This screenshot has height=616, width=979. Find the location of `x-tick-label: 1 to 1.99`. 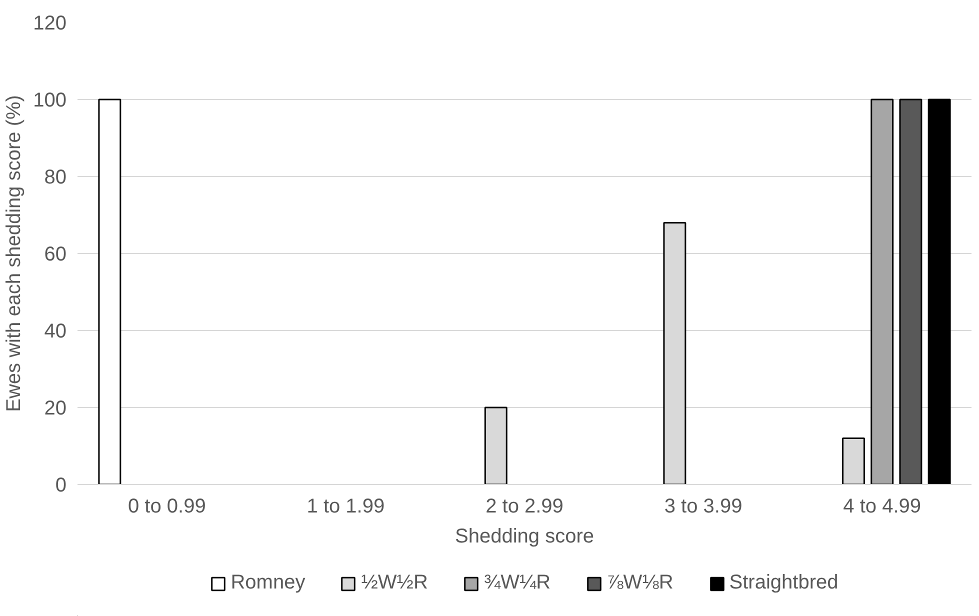

x-tick-label: 1 to 1.99 is located at coordinates (345, 507).